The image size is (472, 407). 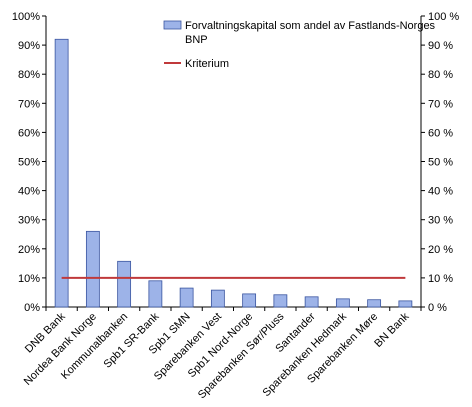 I want to click on y-tick-label-right: 30 %, so click(x=440, y=221).